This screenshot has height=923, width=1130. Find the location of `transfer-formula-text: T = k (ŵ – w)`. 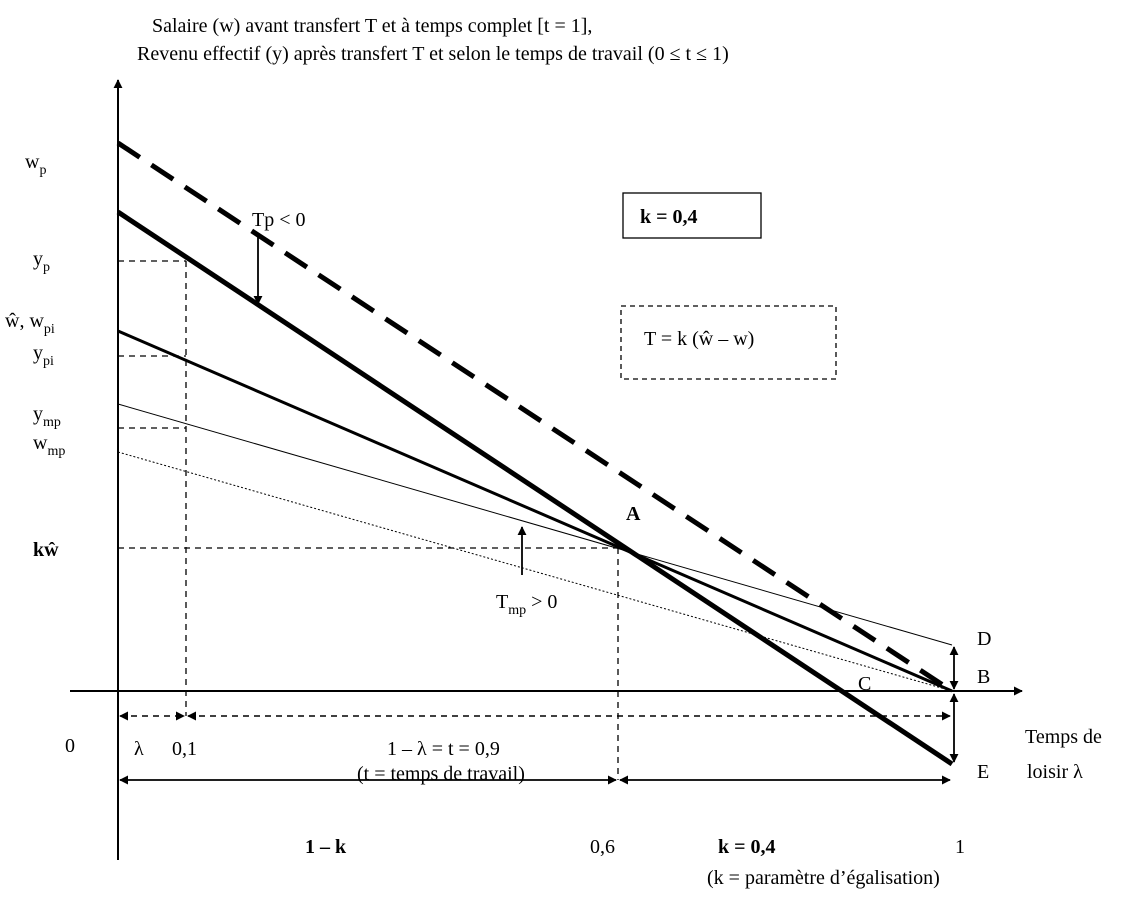

transfer-formula-text: T = k (ŵ – w) is located at coordinates (699, 339).